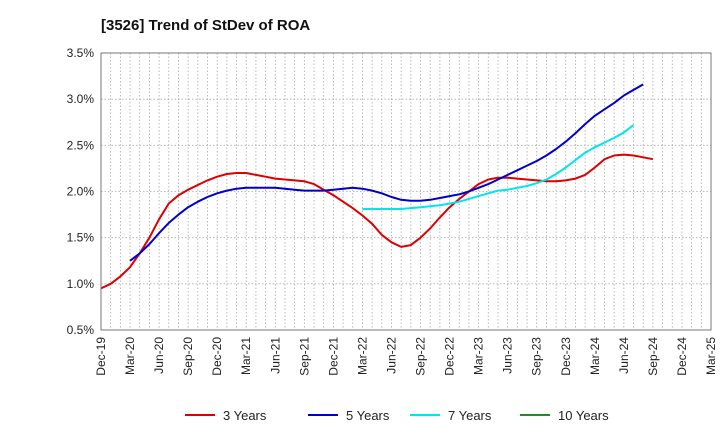  I want to click on x-tick-label: Dec-23, so click(566, 356).